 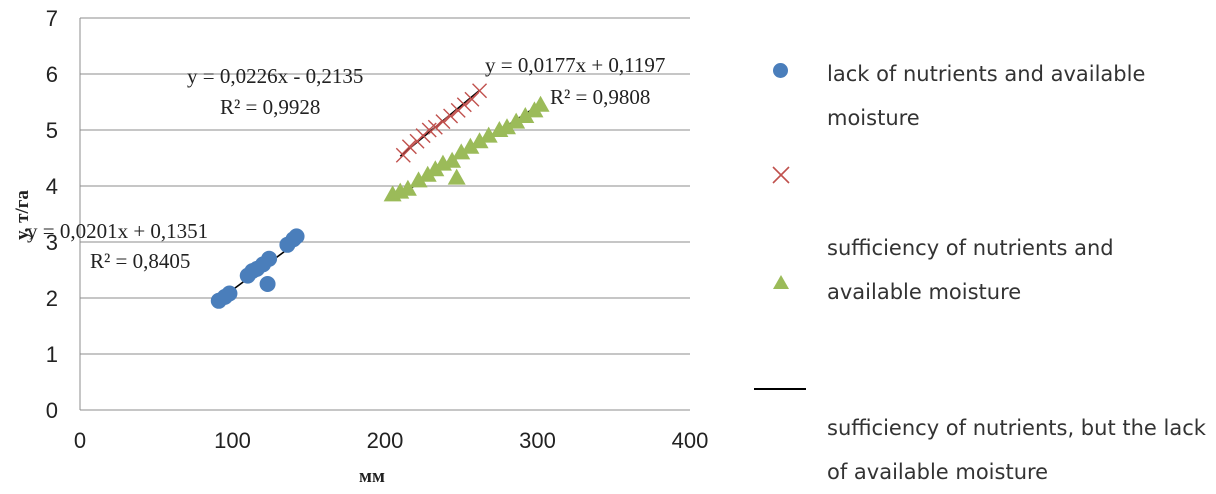 What do you see at coordinates (22, 215) in the screenshot?
I see `y-axis-title: у, т/га` at bounding box center [22, 215].